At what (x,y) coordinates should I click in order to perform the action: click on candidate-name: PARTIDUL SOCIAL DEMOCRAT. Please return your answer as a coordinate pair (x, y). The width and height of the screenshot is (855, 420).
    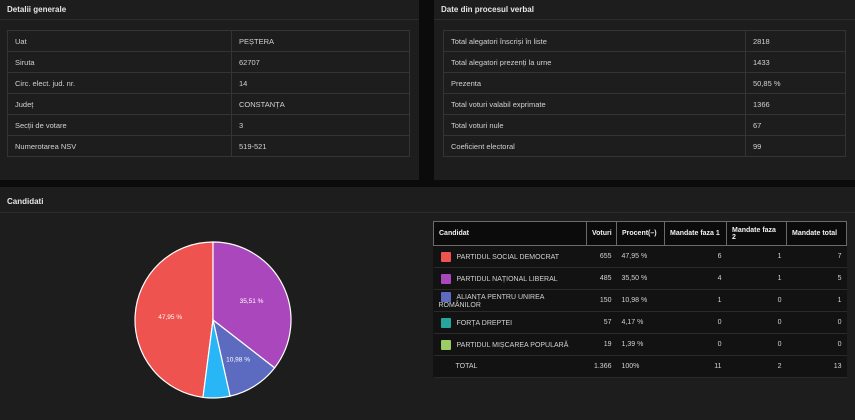
    Looking at the image, I should click on (508, 257).